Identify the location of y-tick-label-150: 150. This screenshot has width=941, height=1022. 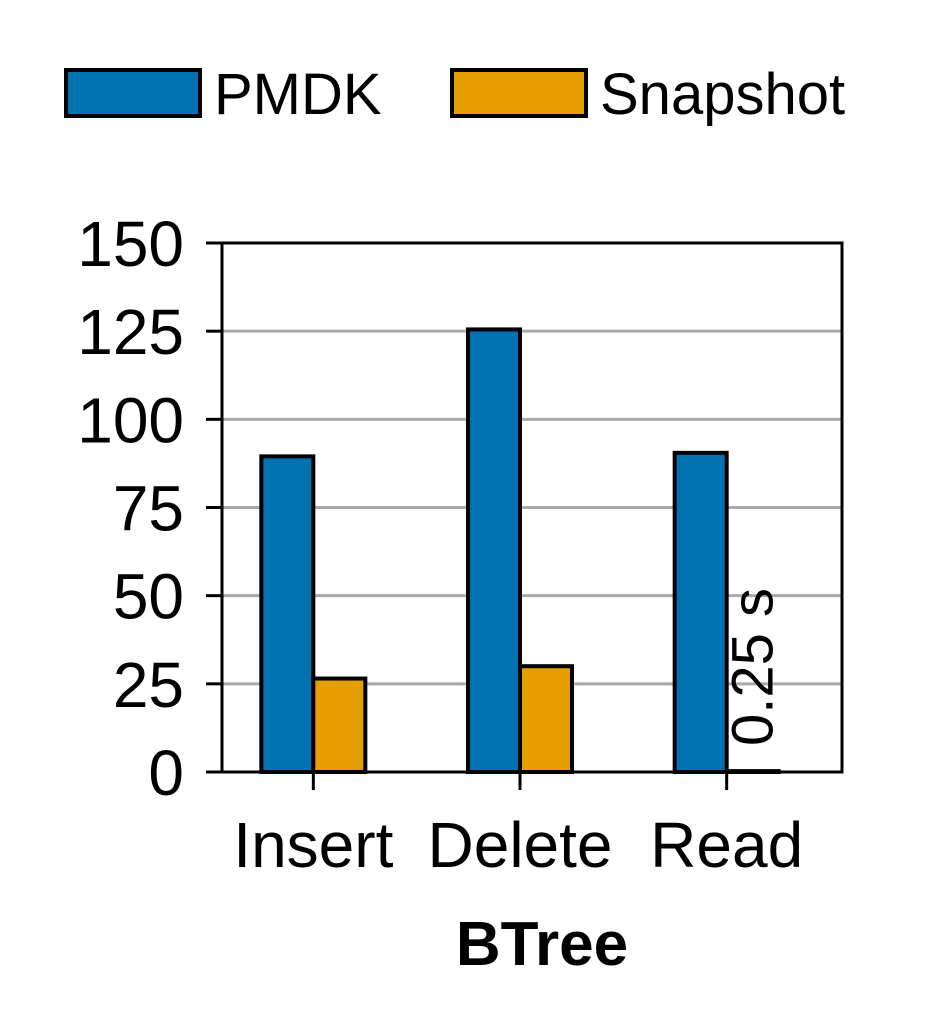
(130, 244).